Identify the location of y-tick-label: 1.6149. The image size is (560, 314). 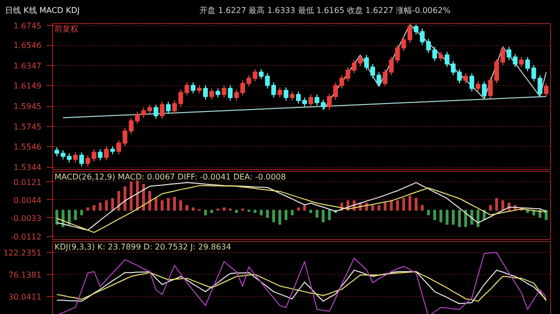
(28, 85).